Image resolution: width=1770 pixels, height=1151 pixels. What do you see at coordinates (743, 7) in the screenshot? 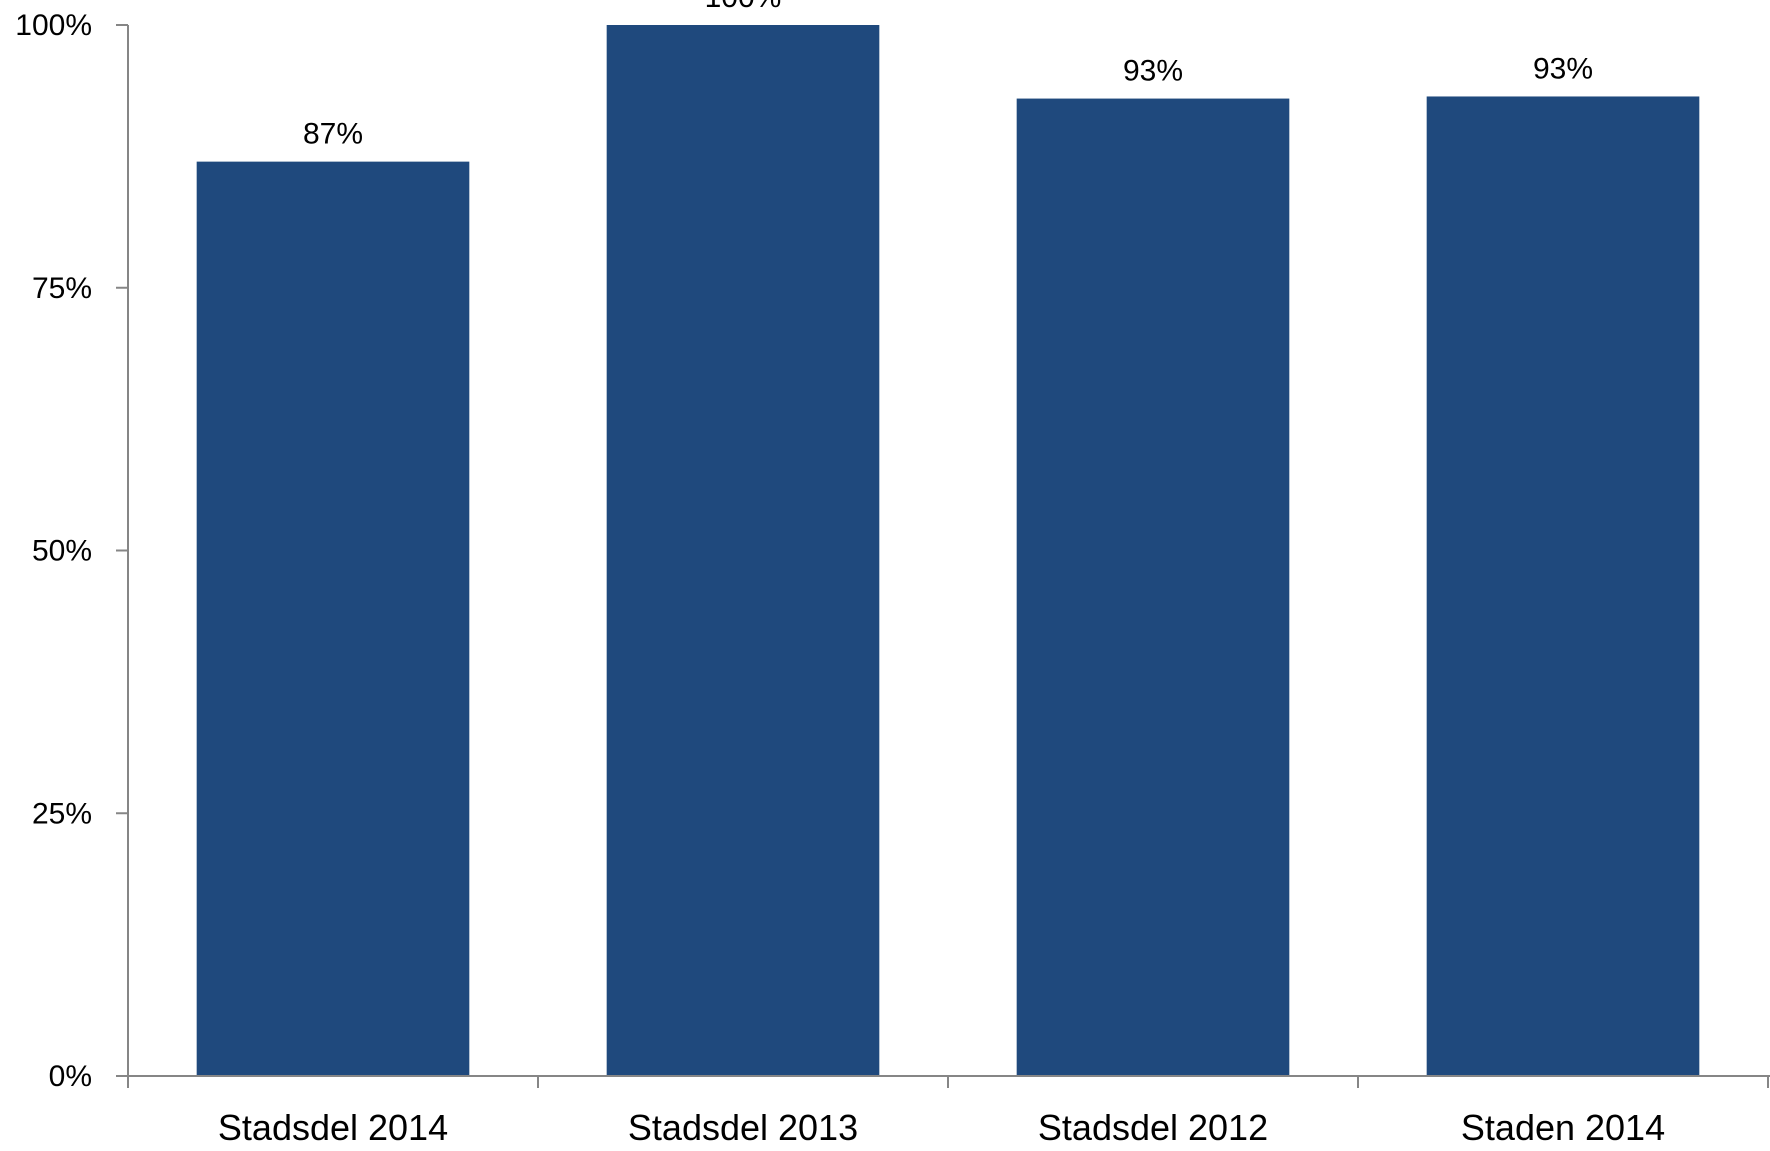
I see `bar-value-label: 100%` at bounding box center [743, 7].